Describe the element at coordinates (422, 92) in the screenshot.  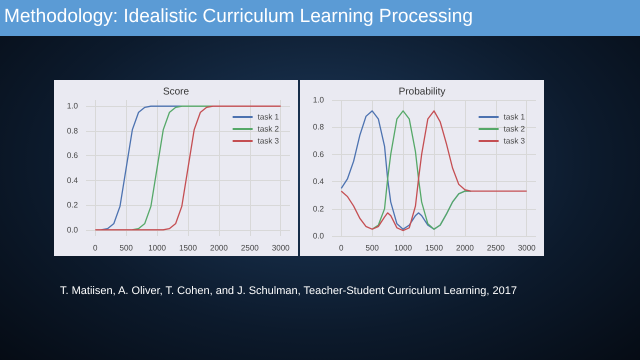
I see `chart-title: Probability` at that location.